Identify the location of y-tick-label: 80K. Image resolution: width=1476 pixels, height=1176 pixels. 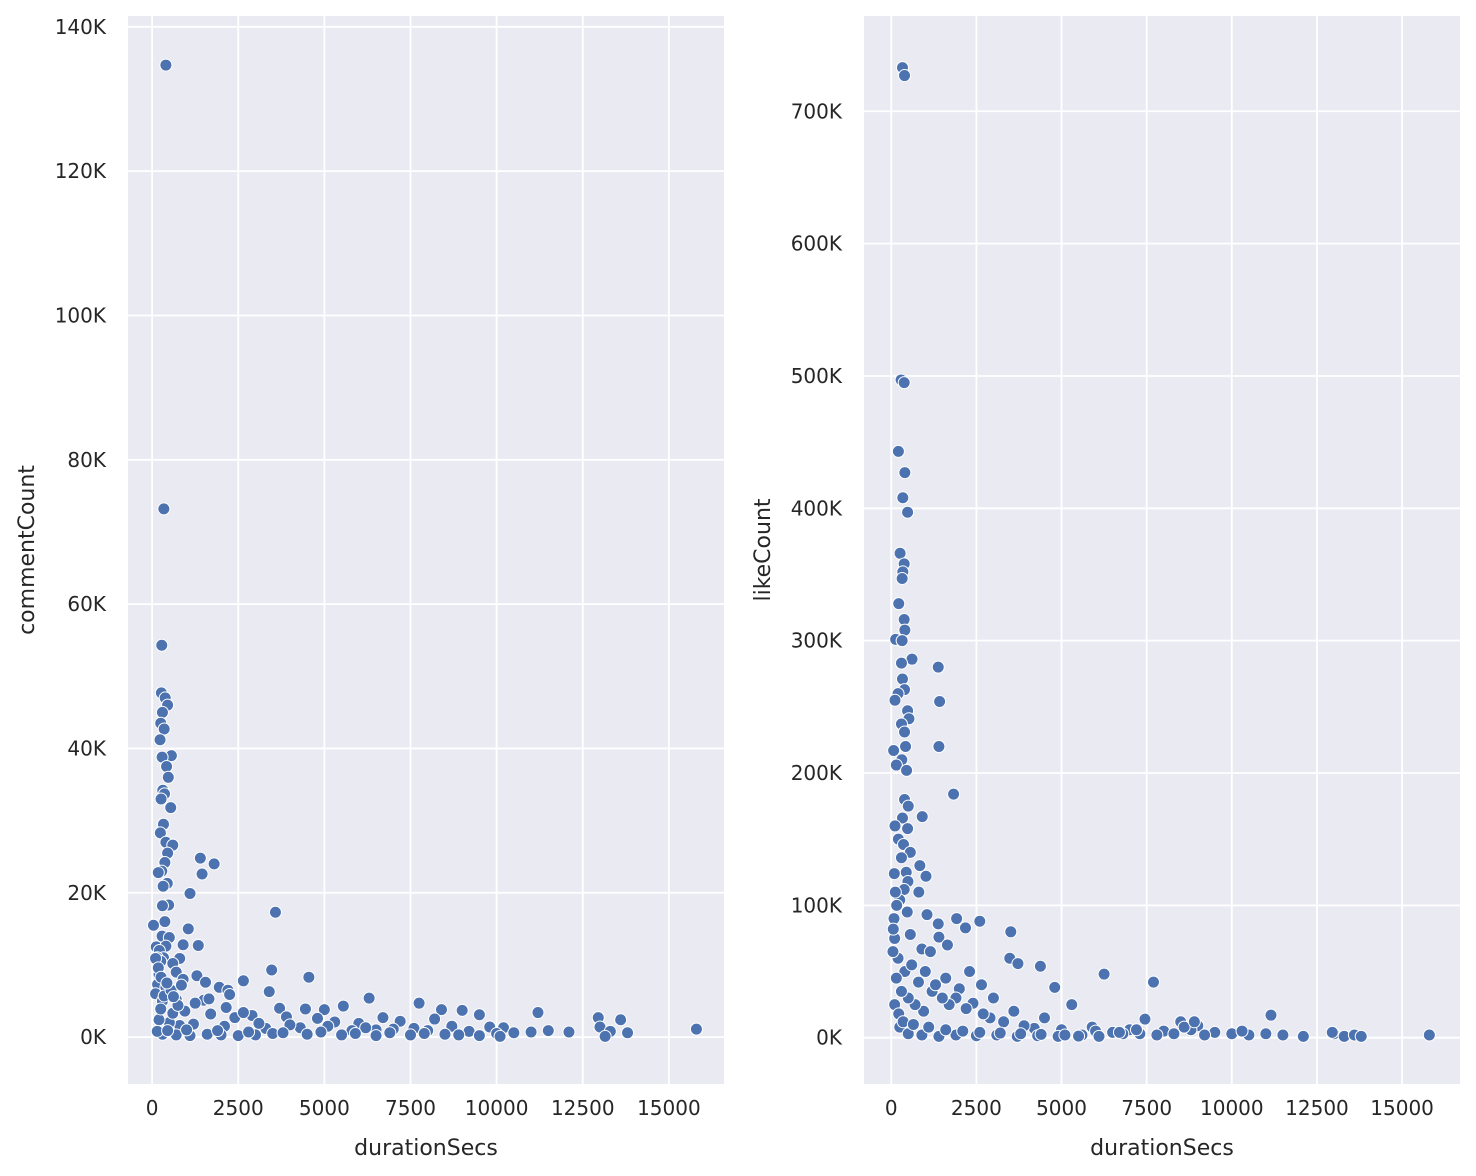
(86, 460).